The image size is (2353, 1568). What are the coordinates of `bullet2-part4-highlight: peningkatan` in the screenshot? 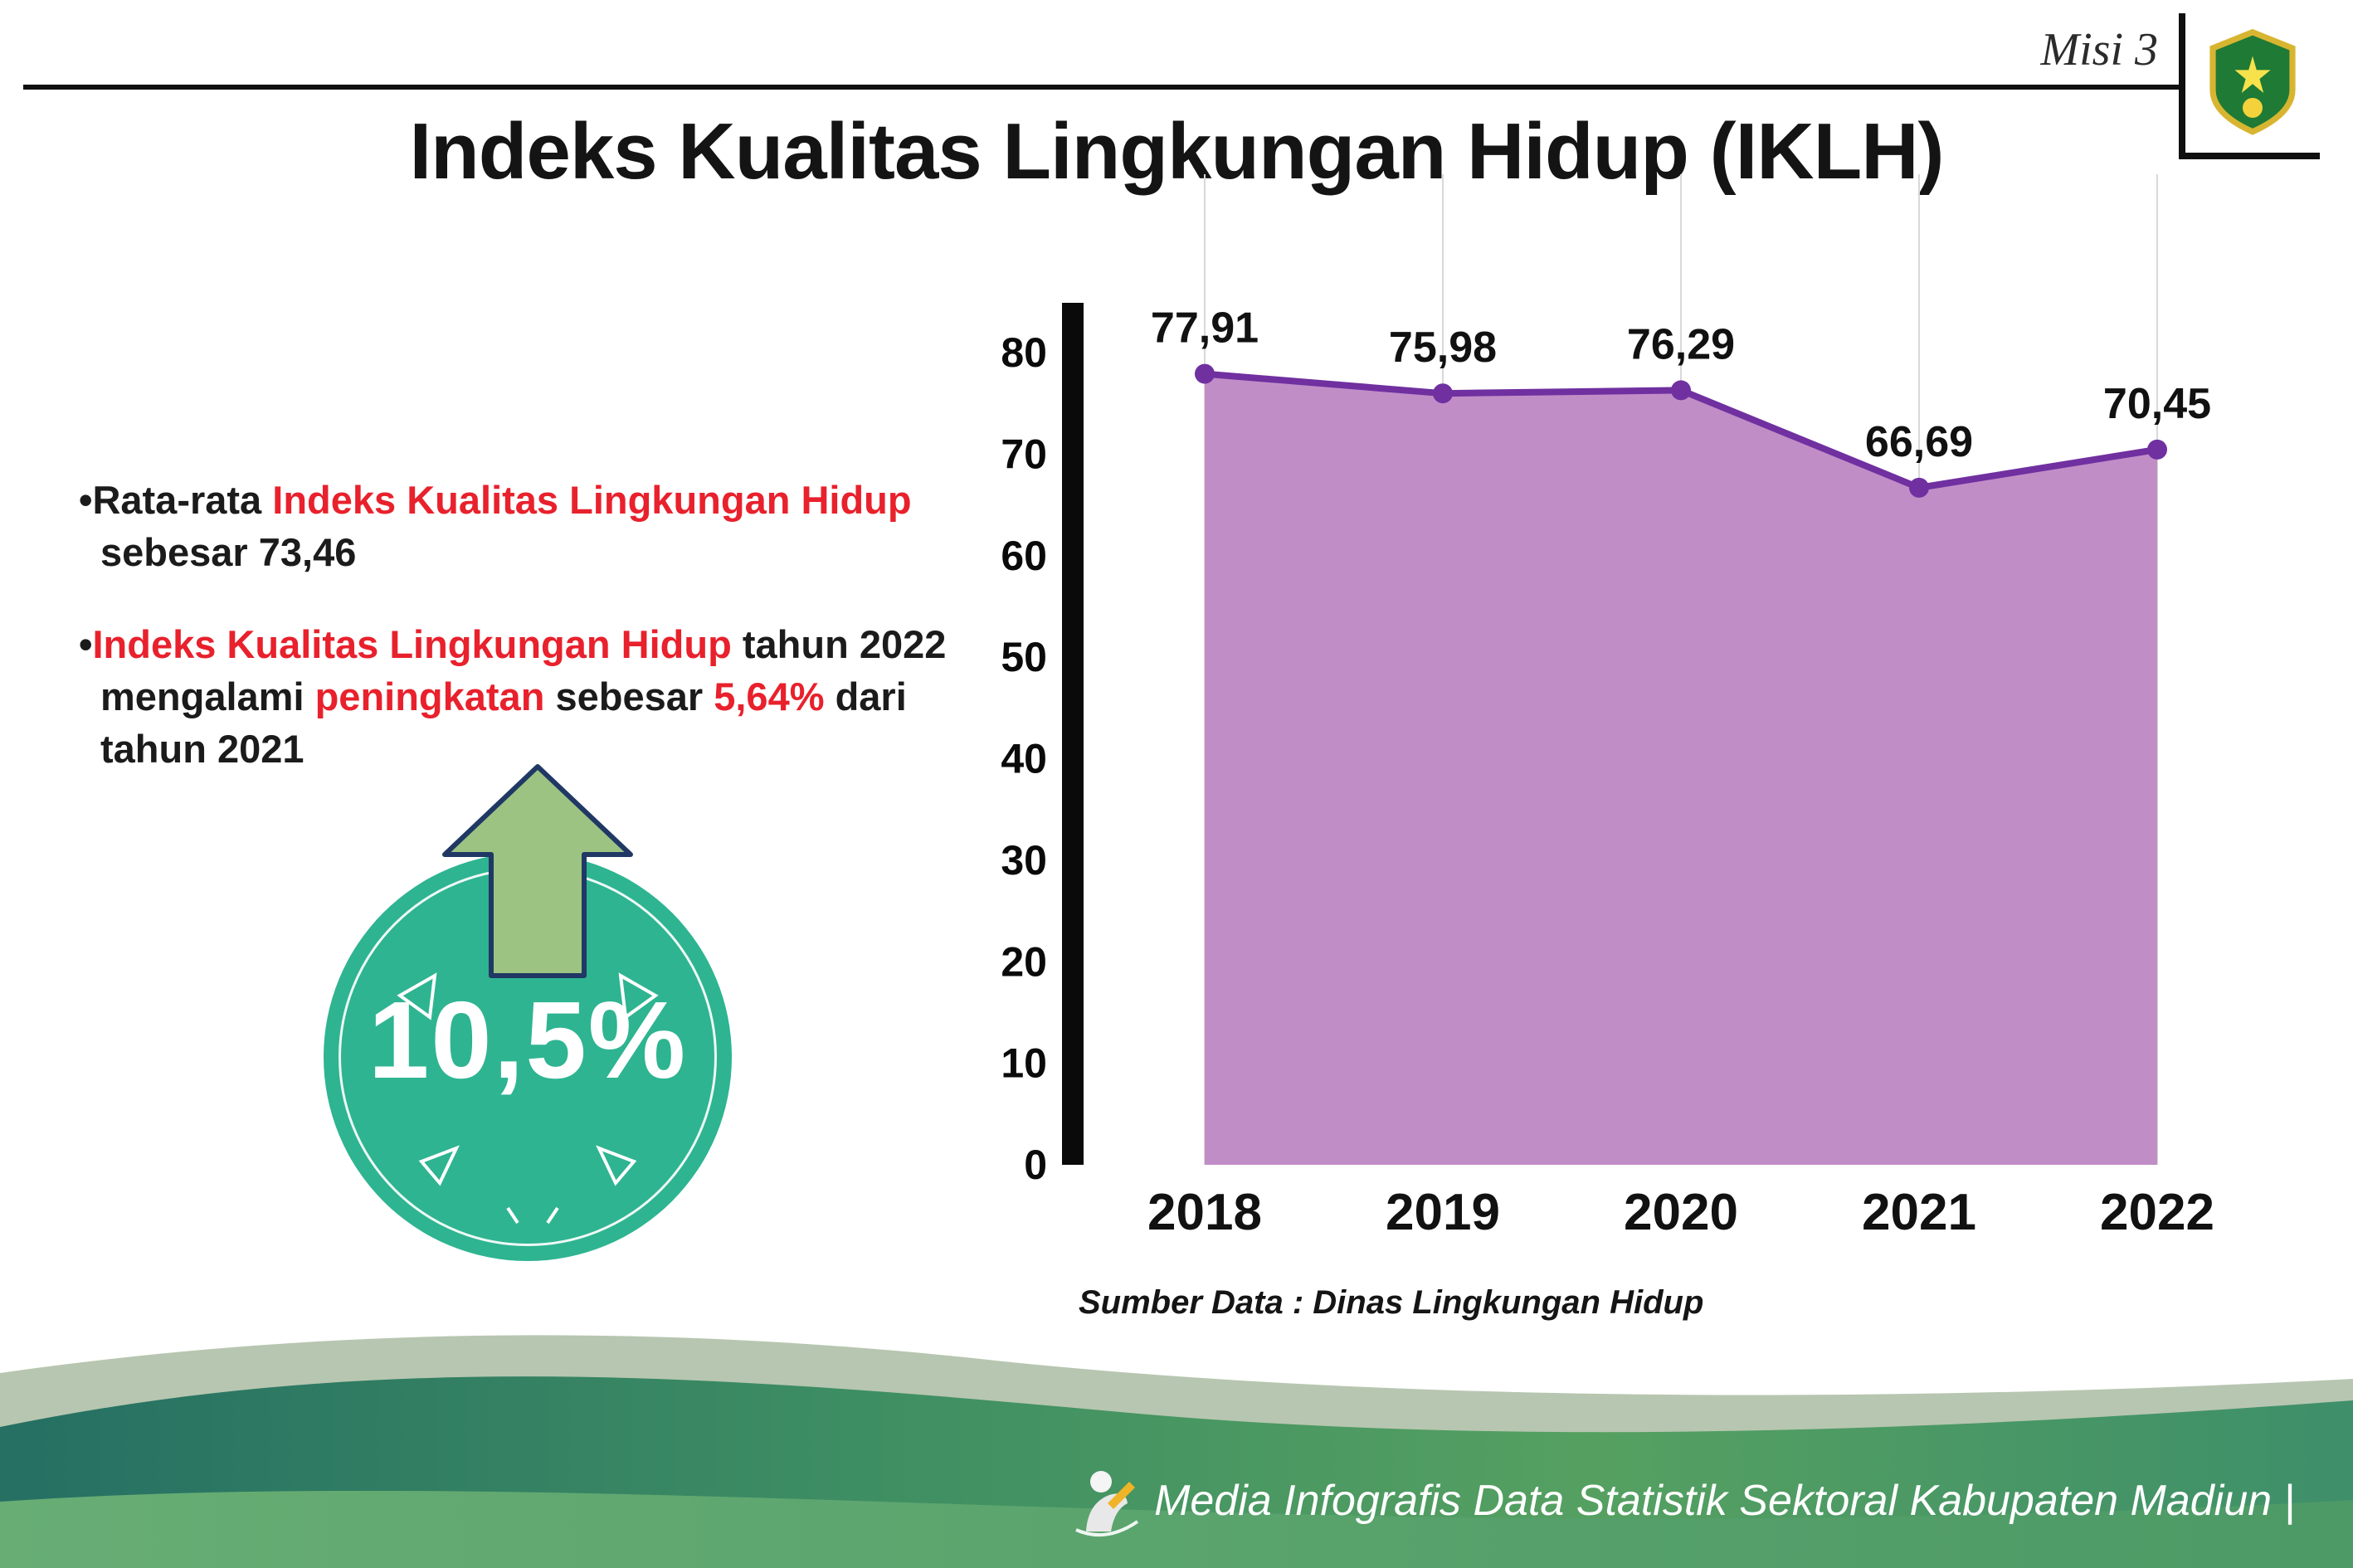 It's located at (429, 696).